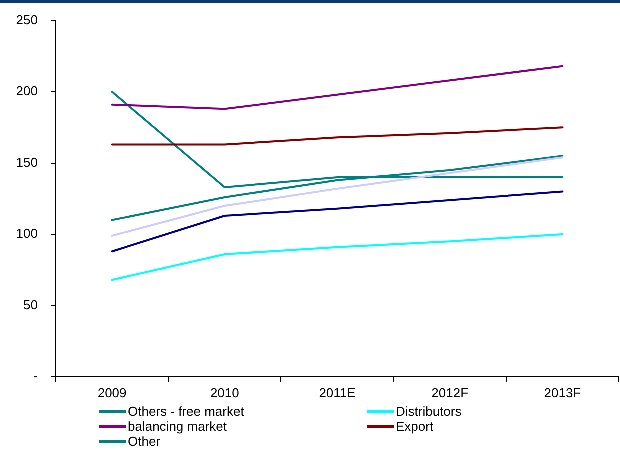  I want to click on legend-label: Other, so click(144, 441).